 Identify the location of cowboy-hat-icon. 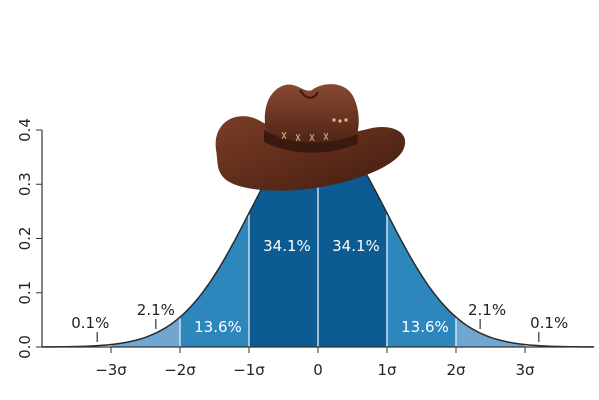
(310, 137).